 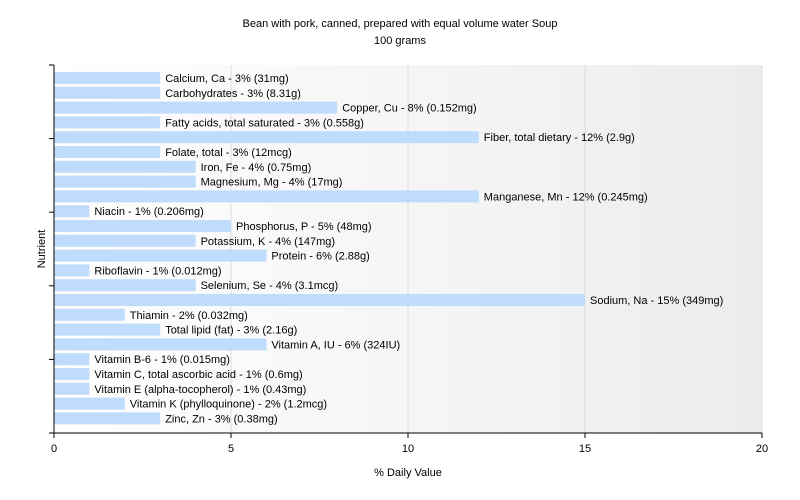 What do you see at coordinates (585, 449) in the screenshot?
I see `x-tick-label: 15` at bounding box center [585, 449].